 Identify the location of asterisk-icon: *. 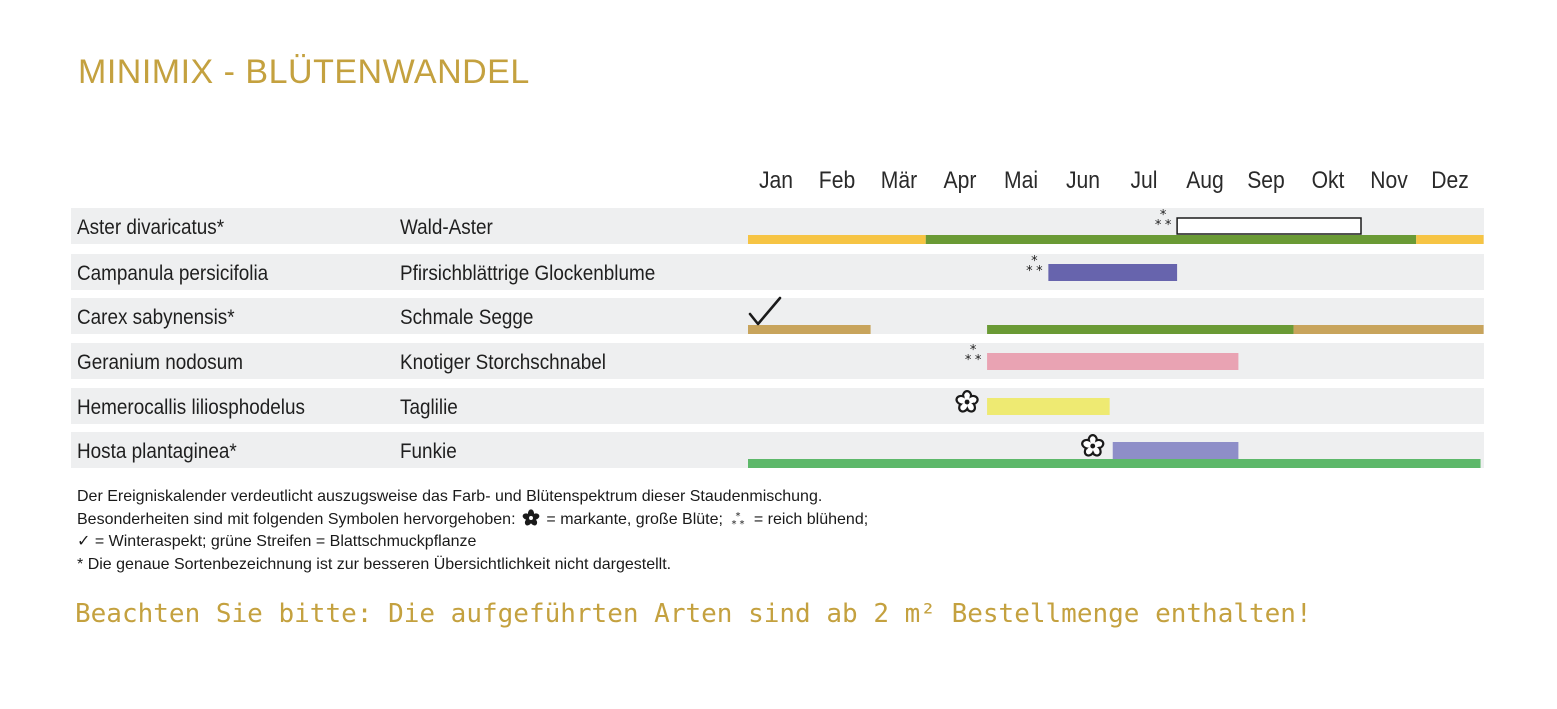
(80, 564).